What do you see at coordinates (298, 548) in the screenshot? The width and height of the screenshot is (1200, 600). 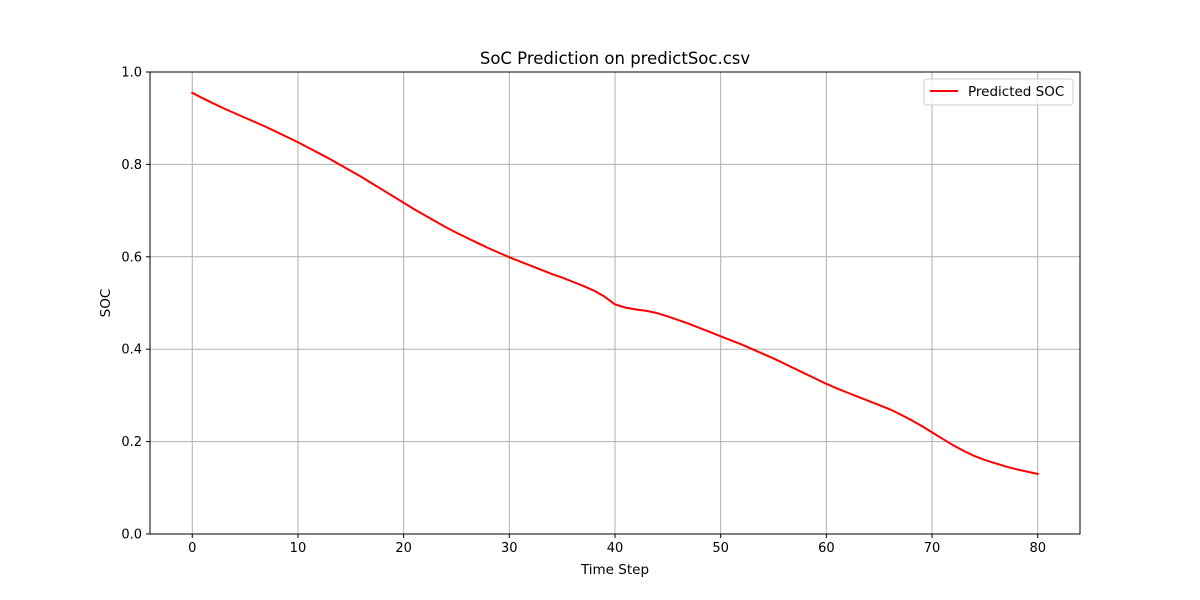 I see `x-tick-label: 10` at bounding box center [298, 548].